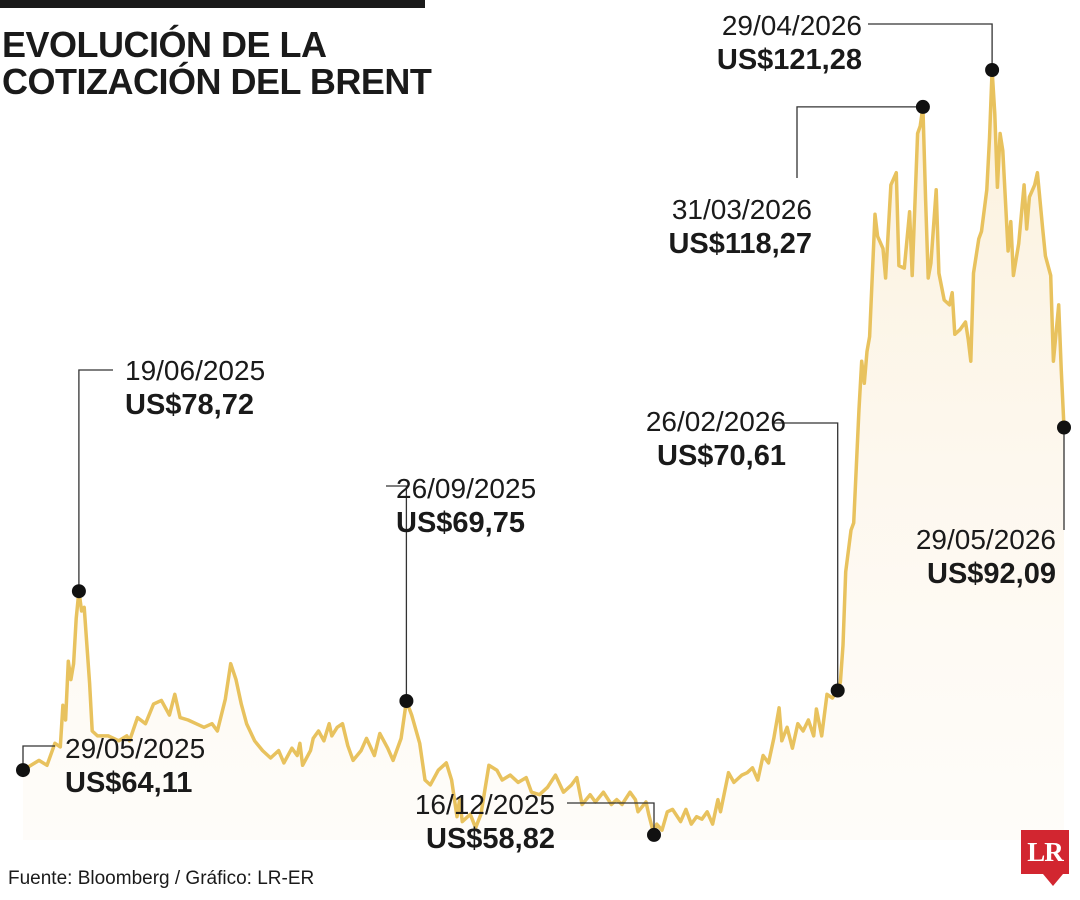 Image resolution: width=1080 pixels, height=900 pixels. Describe the element at coordinates (991, 574) in the screenshot. I see `annotation-price: US$92,09` at that location.